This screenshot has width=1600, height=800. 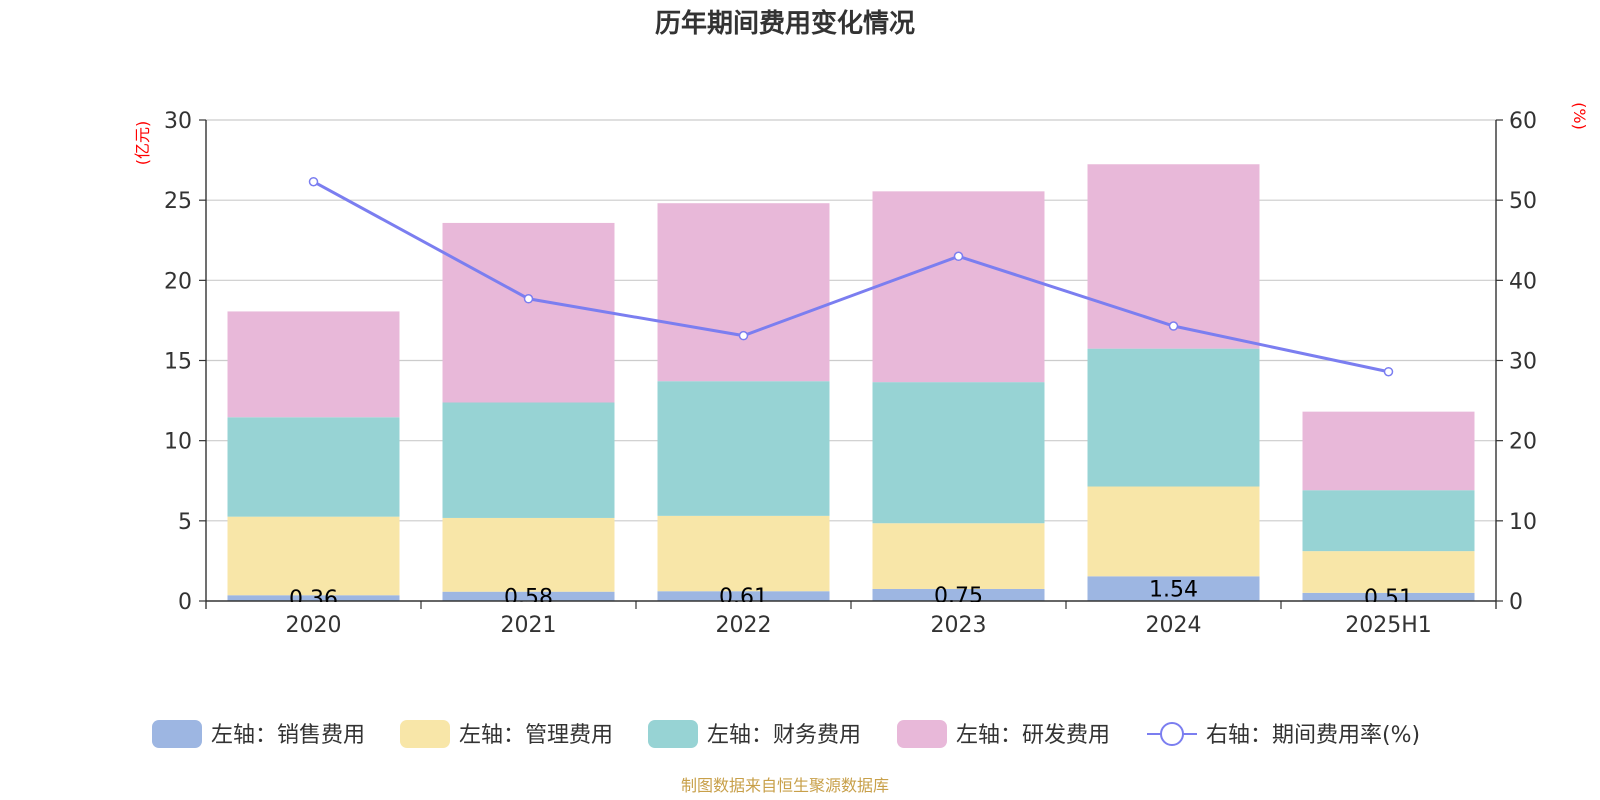 What do you see at coordinates (744, 625) in the screenshot?
I see `x-tick-label: 2022` at bounding box center [744, 625].